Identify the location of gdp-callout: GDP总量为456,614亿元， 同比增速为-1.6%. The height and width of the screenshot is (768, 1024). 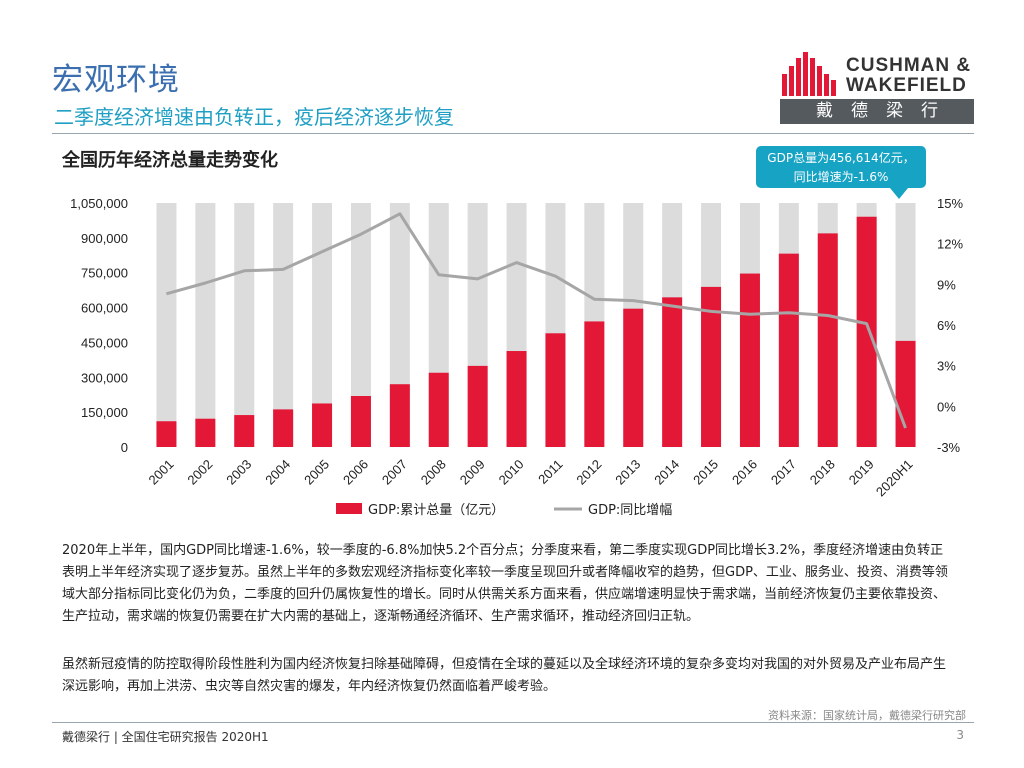
(841, 167).